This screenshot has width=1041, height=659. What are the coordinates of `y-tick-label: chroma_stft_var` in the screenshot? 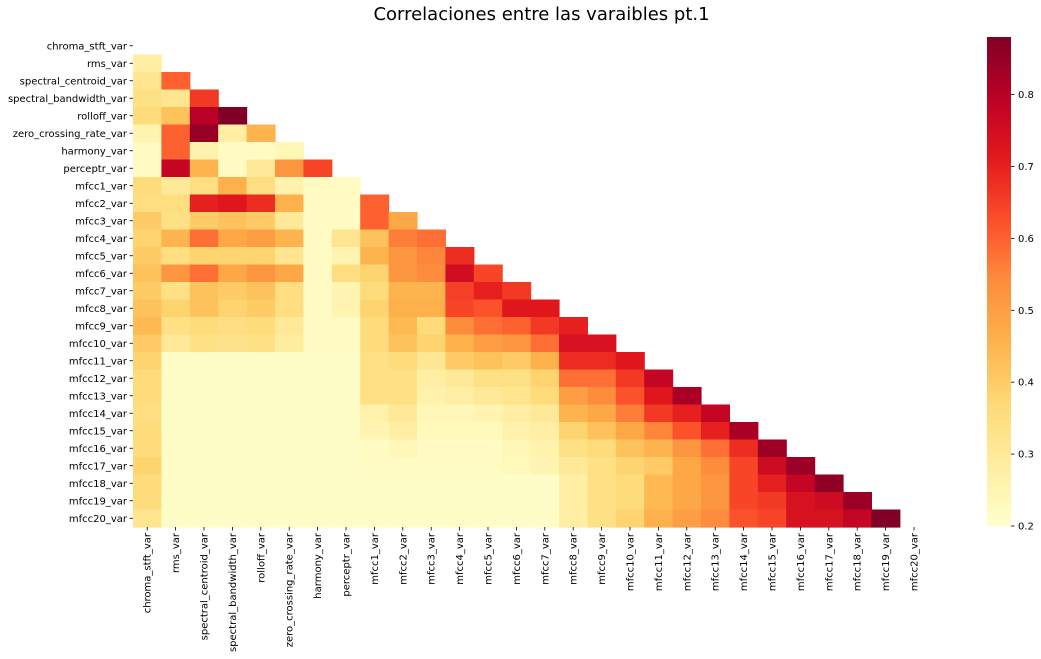 It's located at (87, 46).